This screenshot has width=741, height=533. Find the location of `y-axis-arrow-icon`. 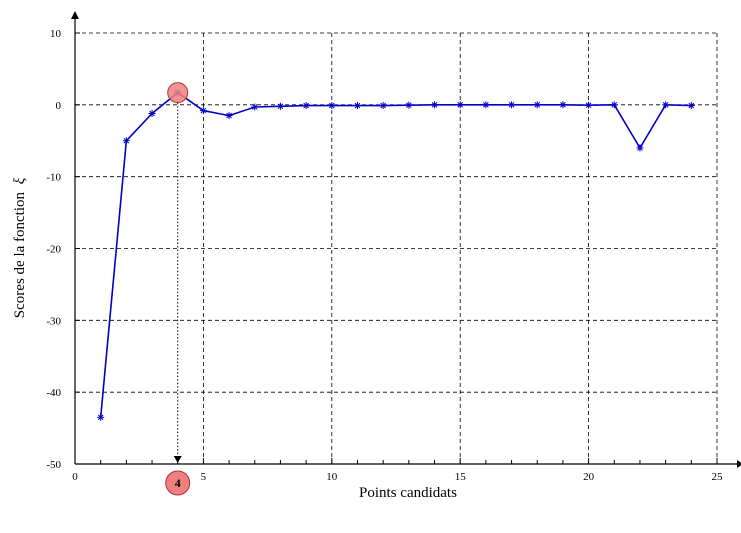

y-axis-arrow-icon is located at coordinates (75, 15).